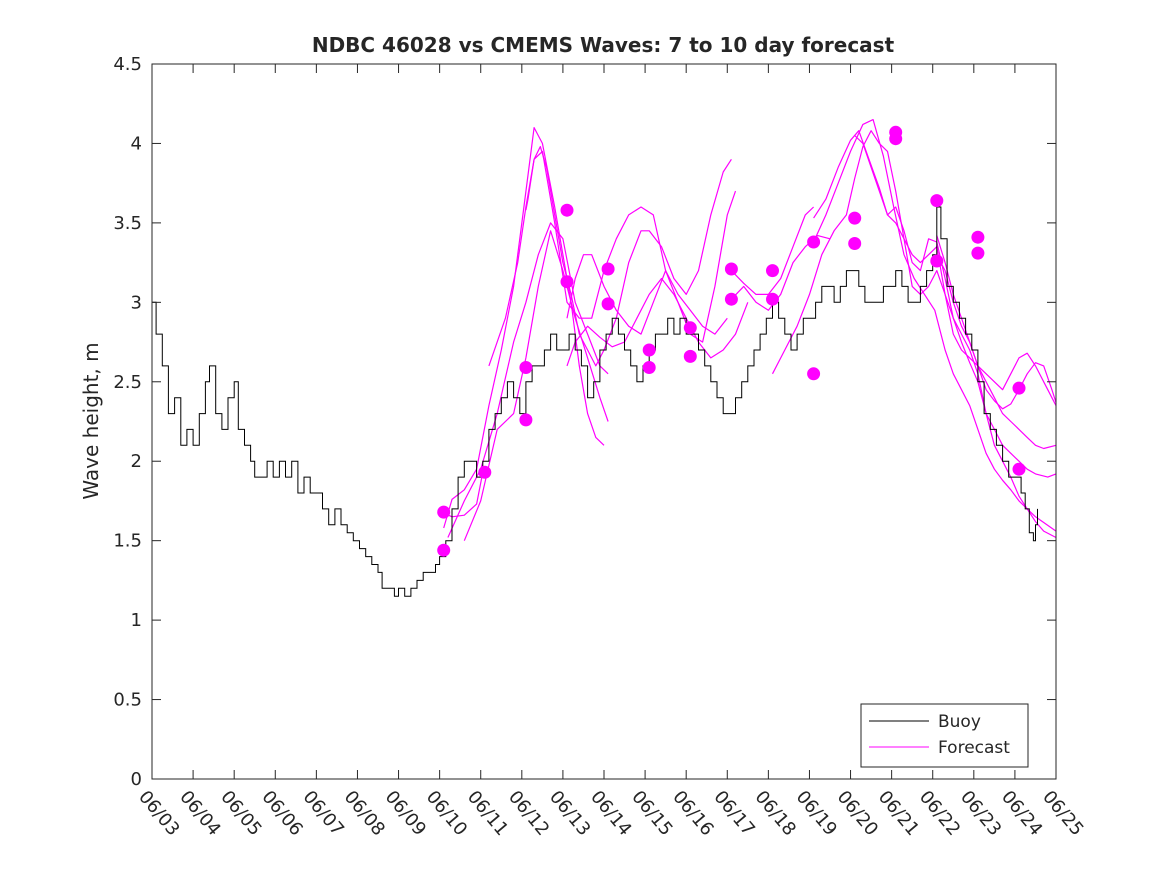  I want to click on y-tick-label: 1, so click(136, 620).